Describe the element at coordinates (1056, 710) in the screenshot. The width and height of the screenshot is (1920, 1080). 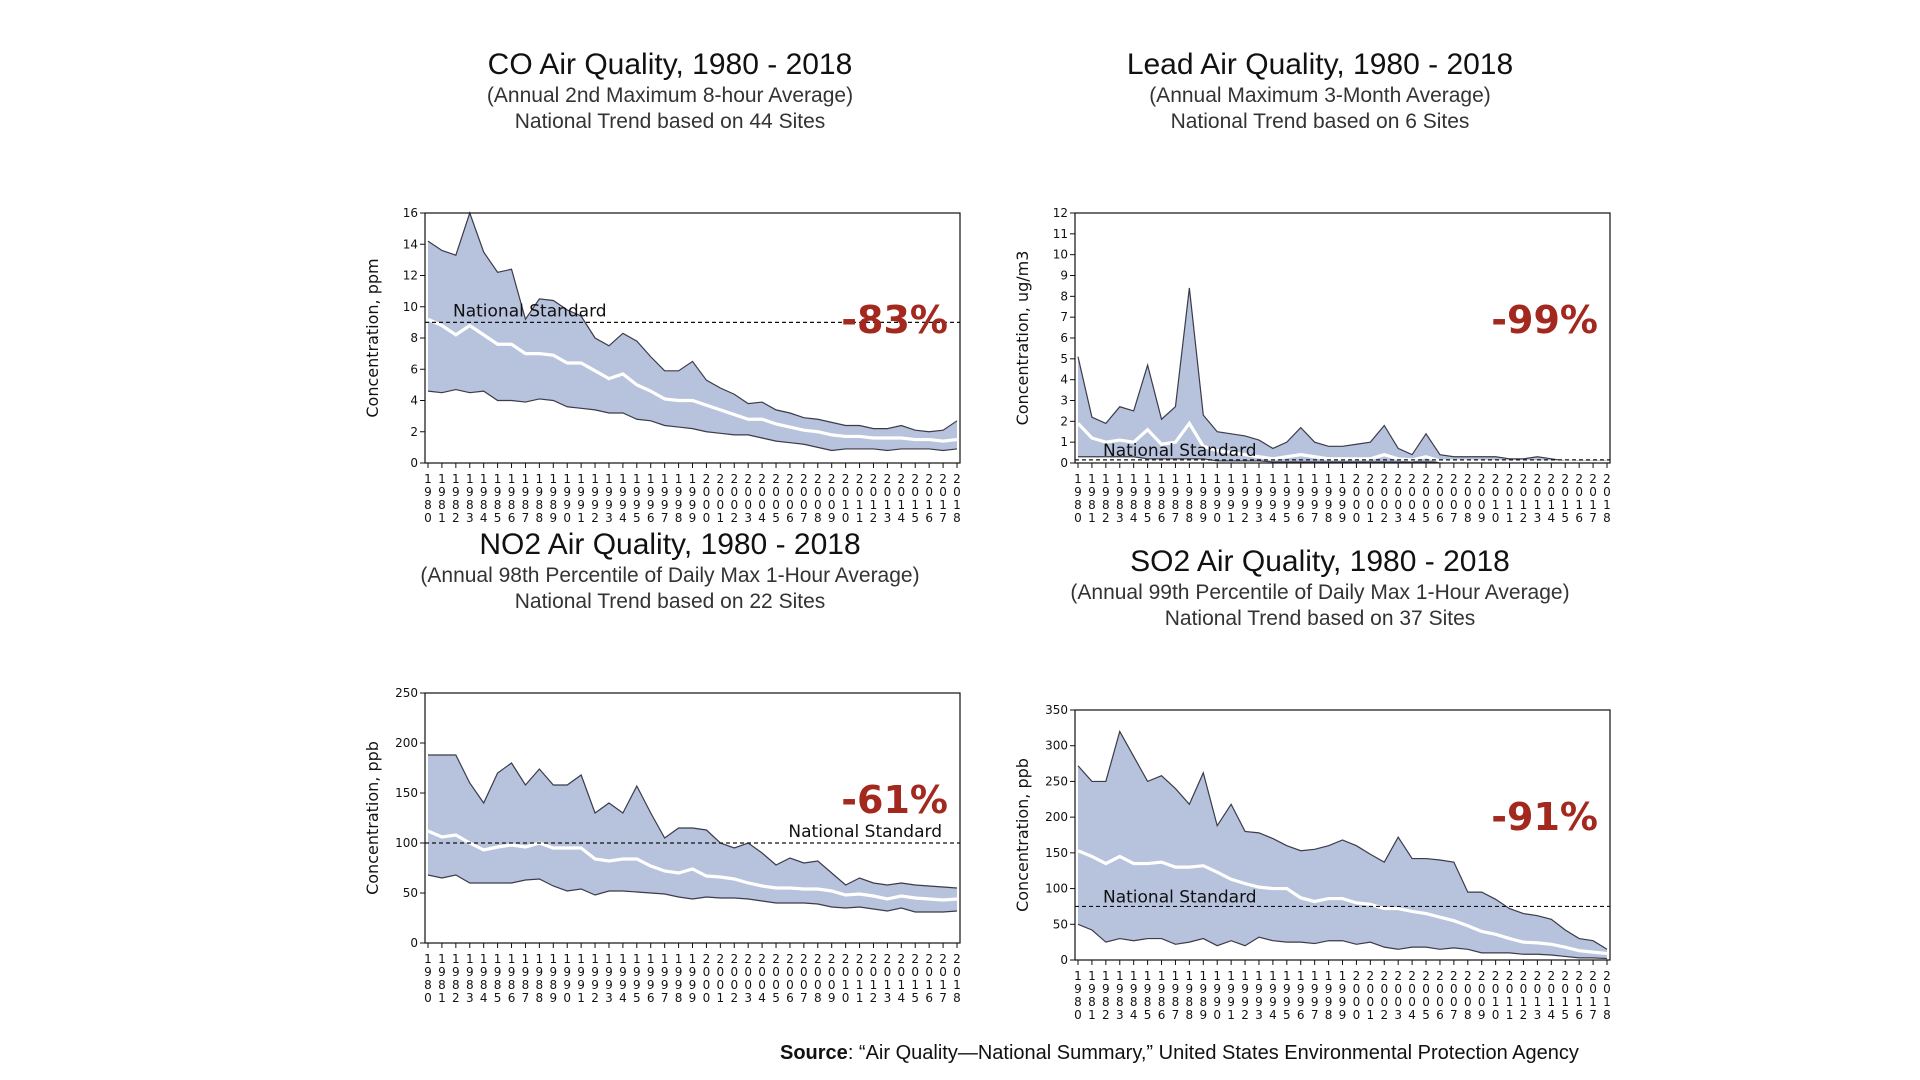
I see `y-tick-label: 350` at that location.